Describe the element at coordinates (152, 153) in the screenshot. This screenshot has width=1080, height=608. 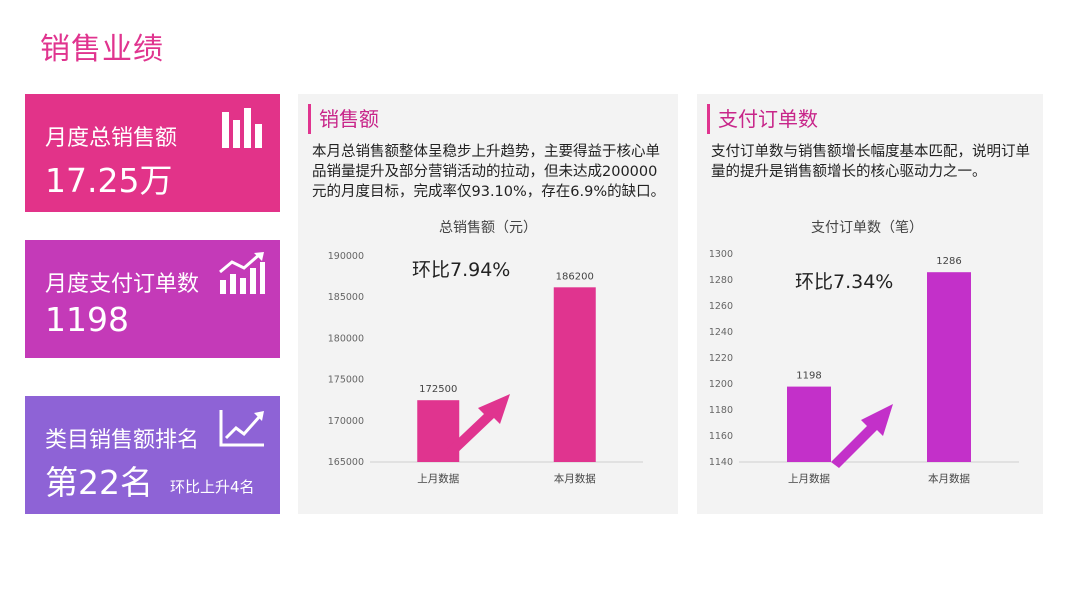
I see `kpi-card-total-sales: 月度总销售额 17.25万` at that location.